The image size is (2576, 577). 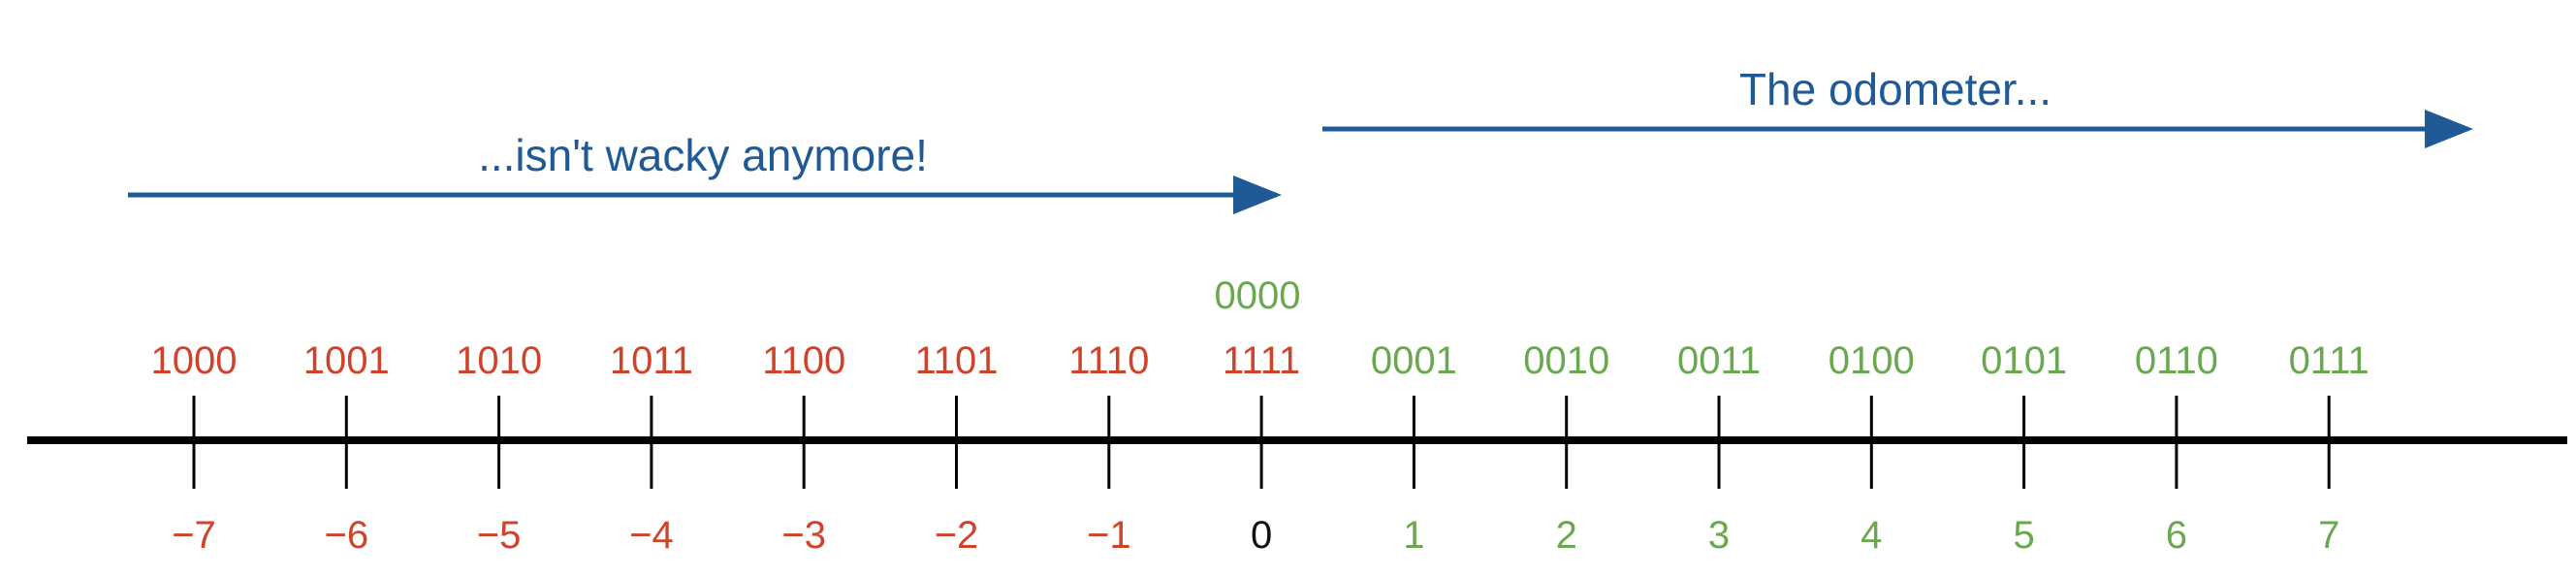 I want to click on decimal-label: 4, so click(x=1871, y=535).